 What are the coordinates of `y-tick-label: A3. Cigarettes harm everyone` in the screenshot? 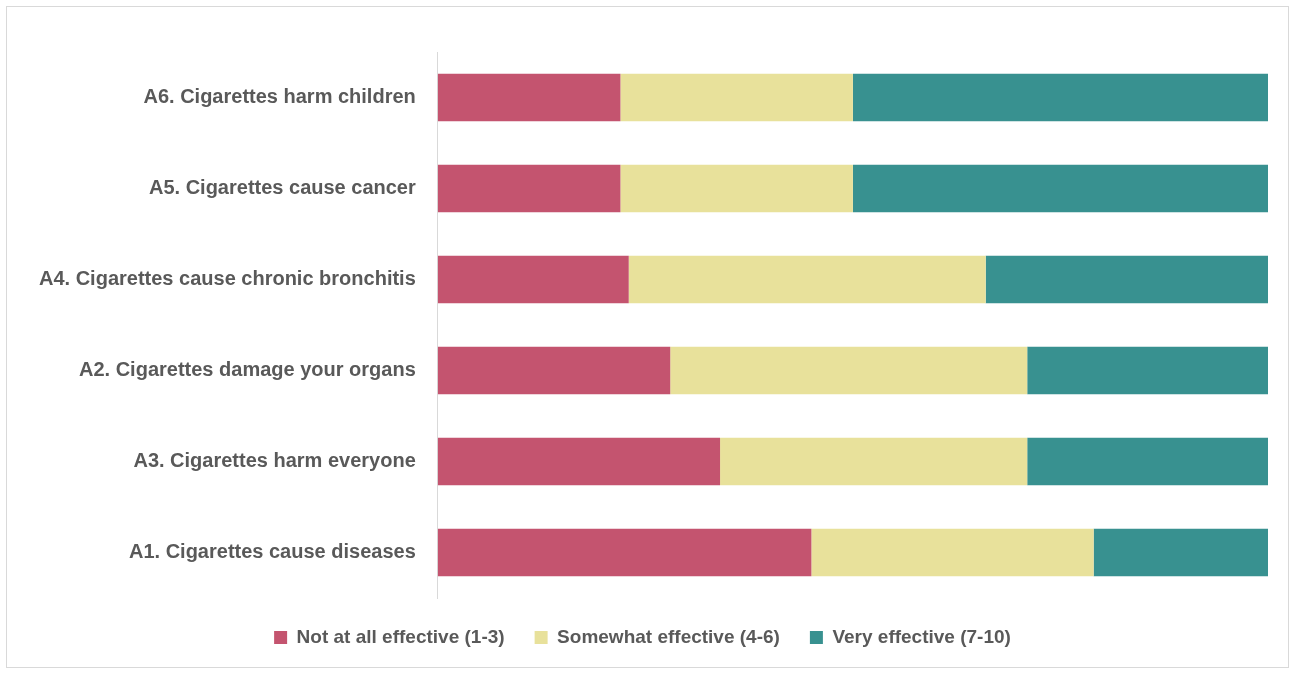 It's located at (274, 460).